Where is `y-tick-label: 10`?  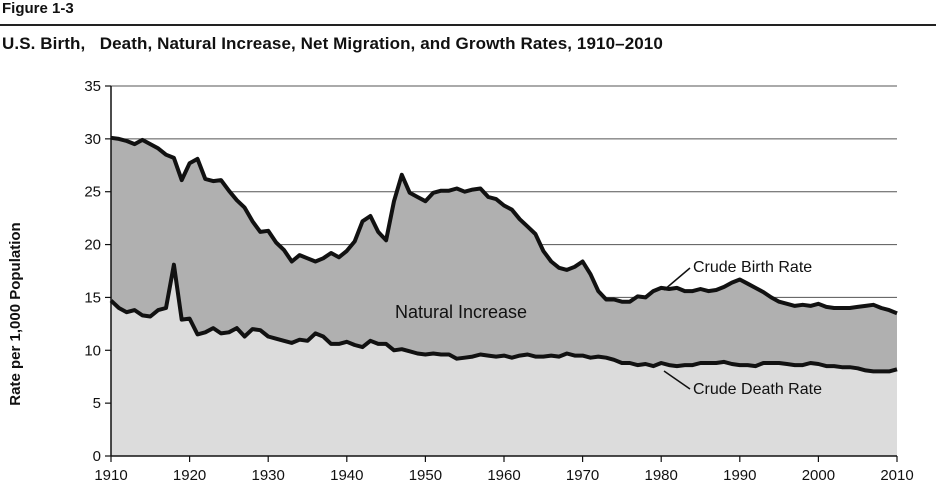 y-tick-label: 10 is located at coordinates (92, 350).